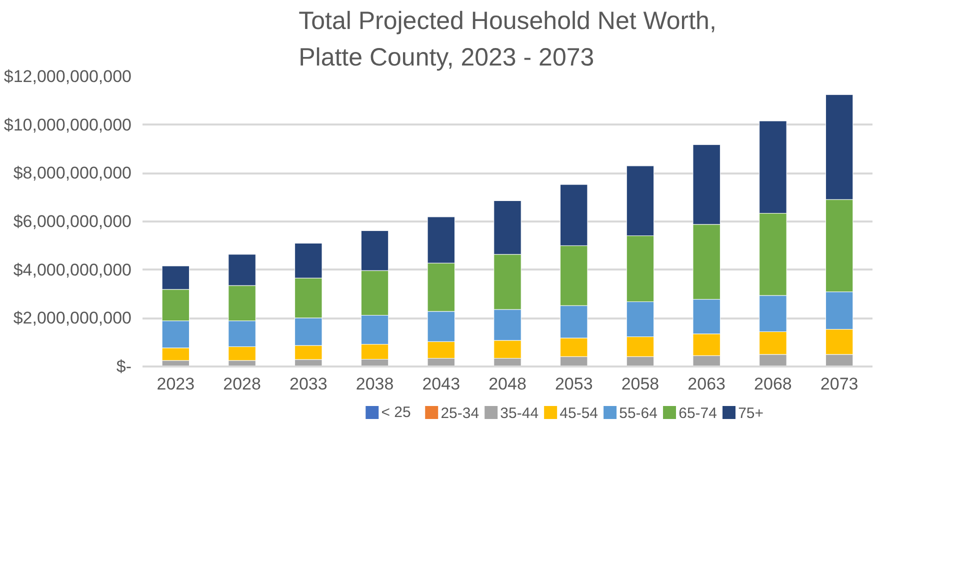 This screenshot has width=959, height=581. I want to click on x-tick-label: 2033, so click(309, 384).